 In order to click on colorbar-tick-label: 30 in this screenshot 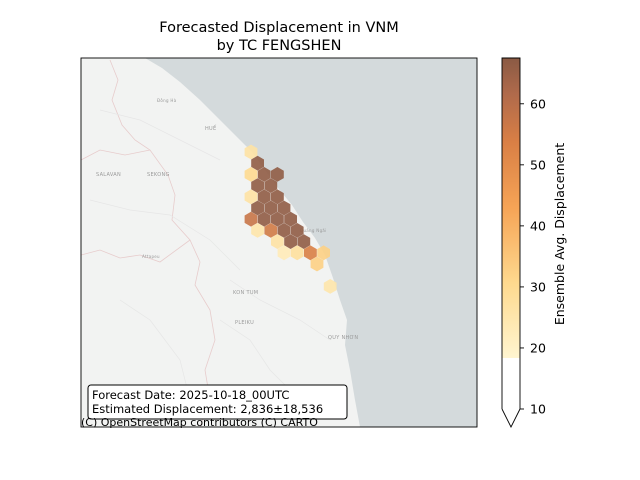, I will do `click(538, 286)`.